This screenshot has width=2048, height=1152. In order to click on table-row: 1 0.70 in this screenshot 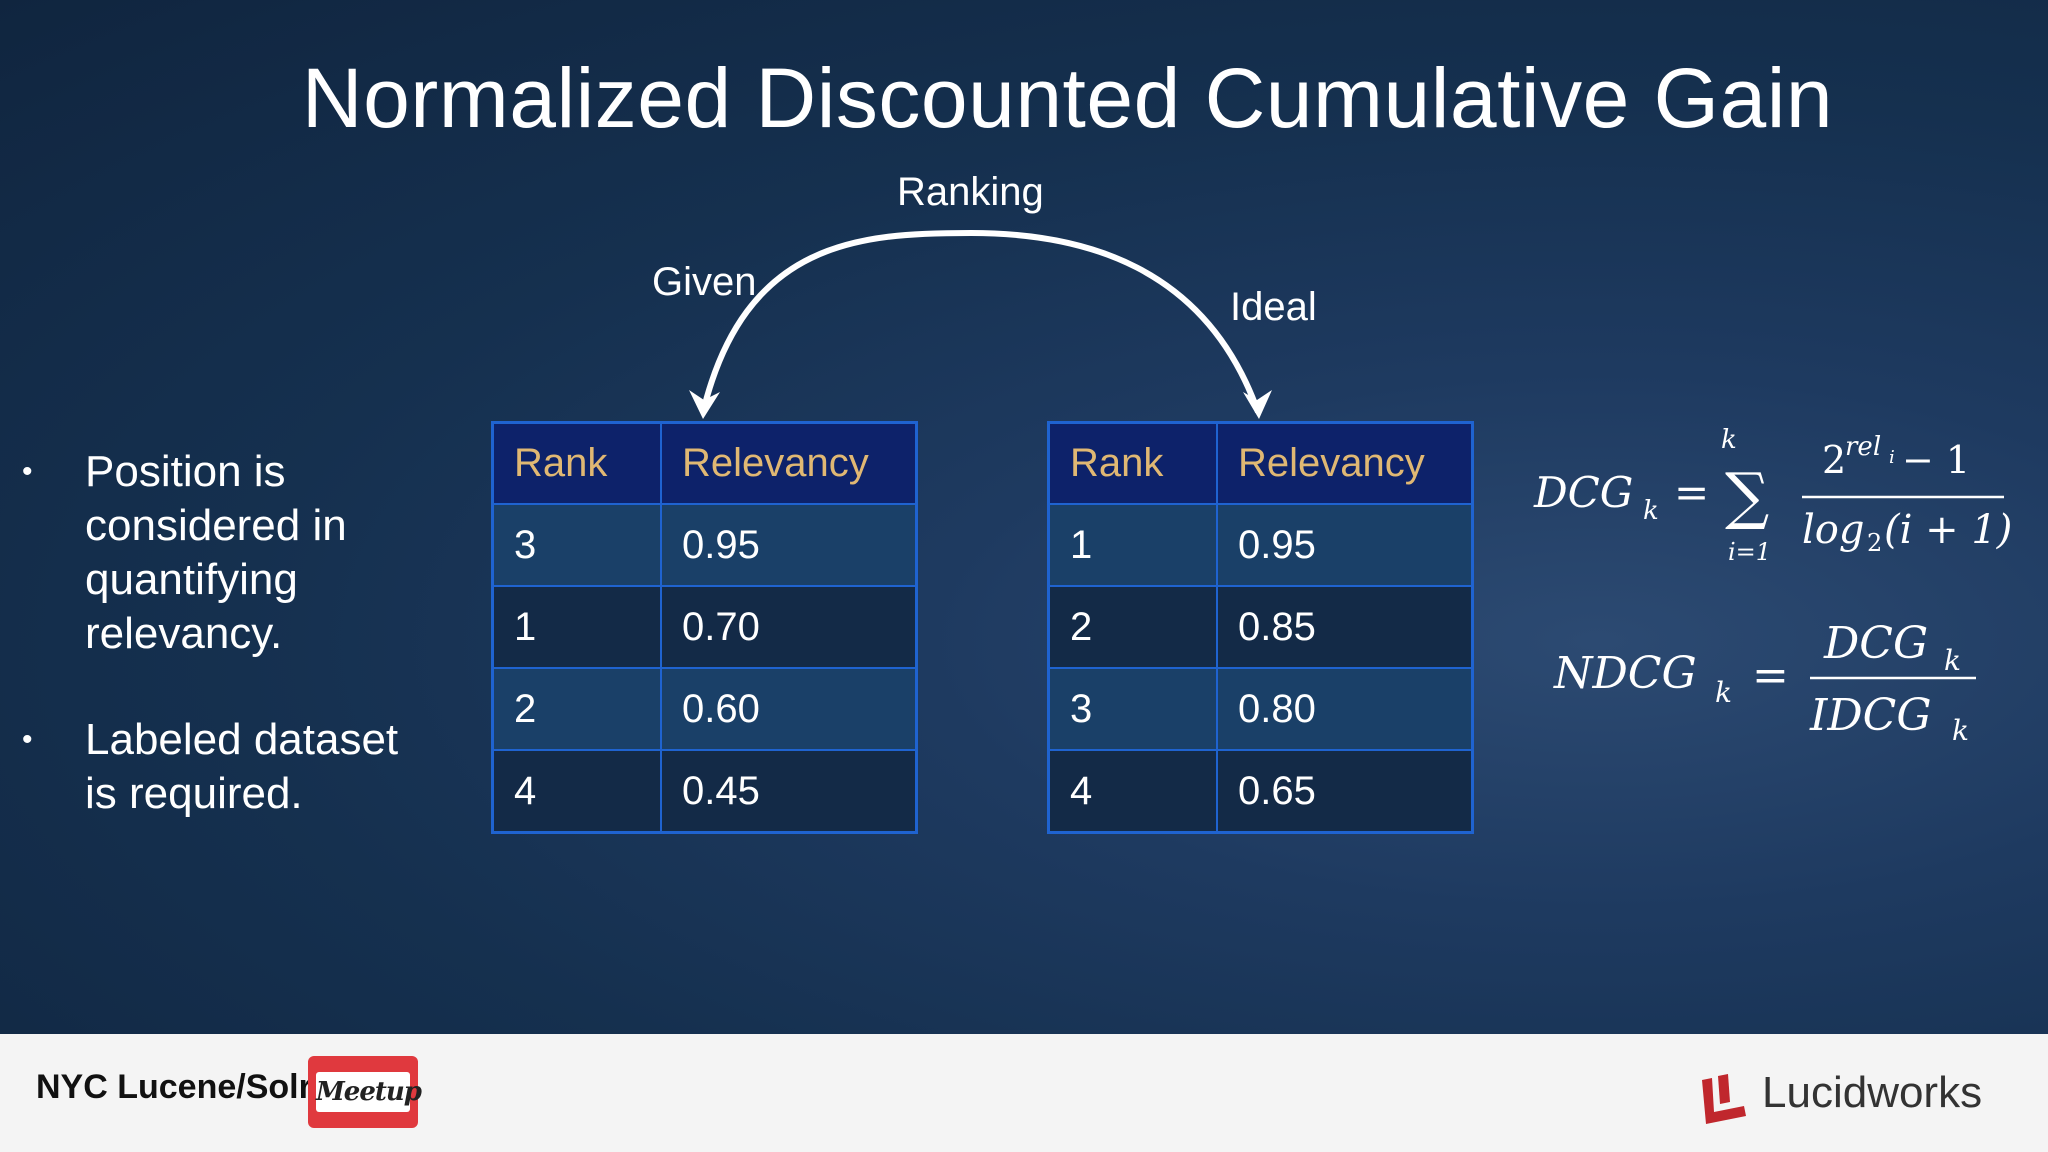, I will do `click(704, 627)`.